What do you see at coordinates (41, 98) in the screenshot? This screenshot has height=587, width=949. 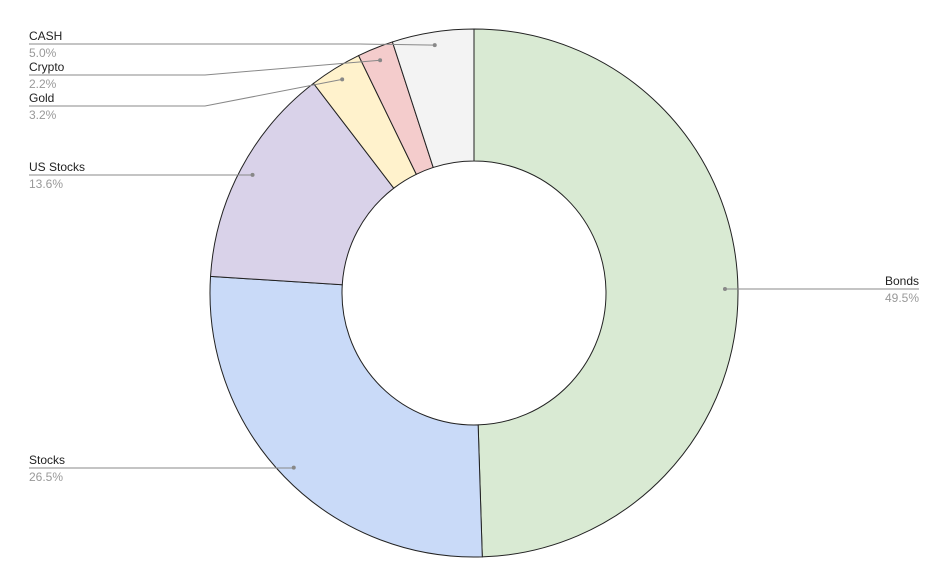 I see `slice-label: Gold` at bounding box center [41, 98].